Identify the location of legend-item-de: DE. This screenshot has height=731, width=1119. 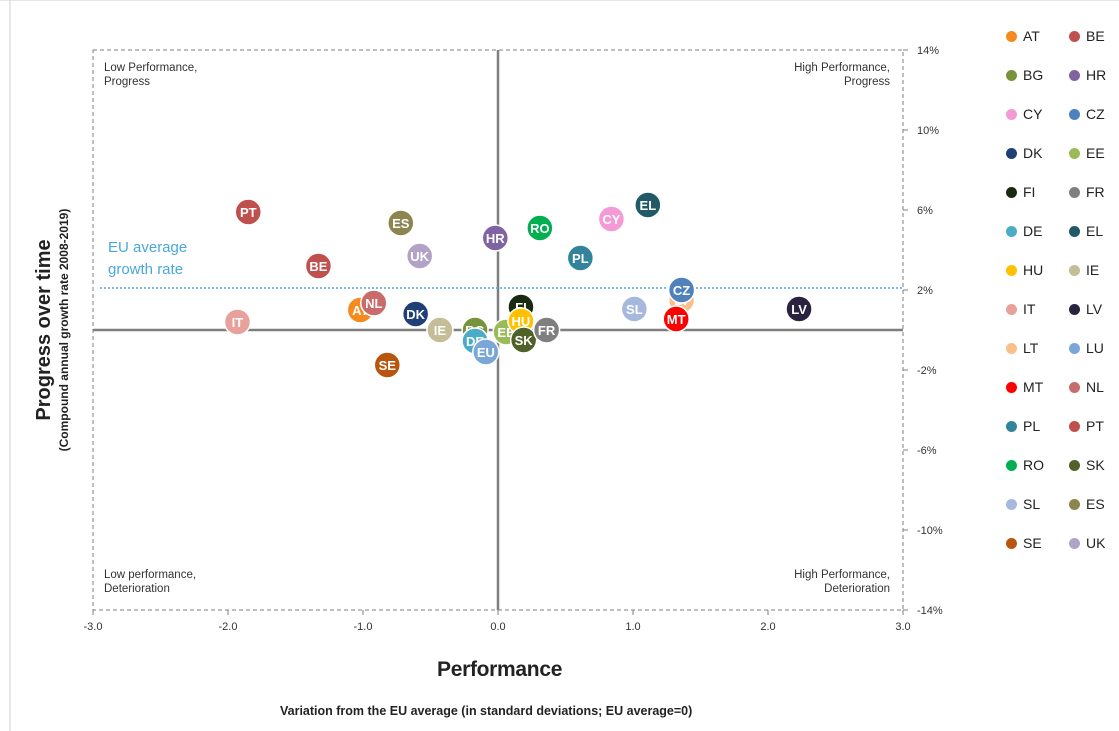
(1024, 231).